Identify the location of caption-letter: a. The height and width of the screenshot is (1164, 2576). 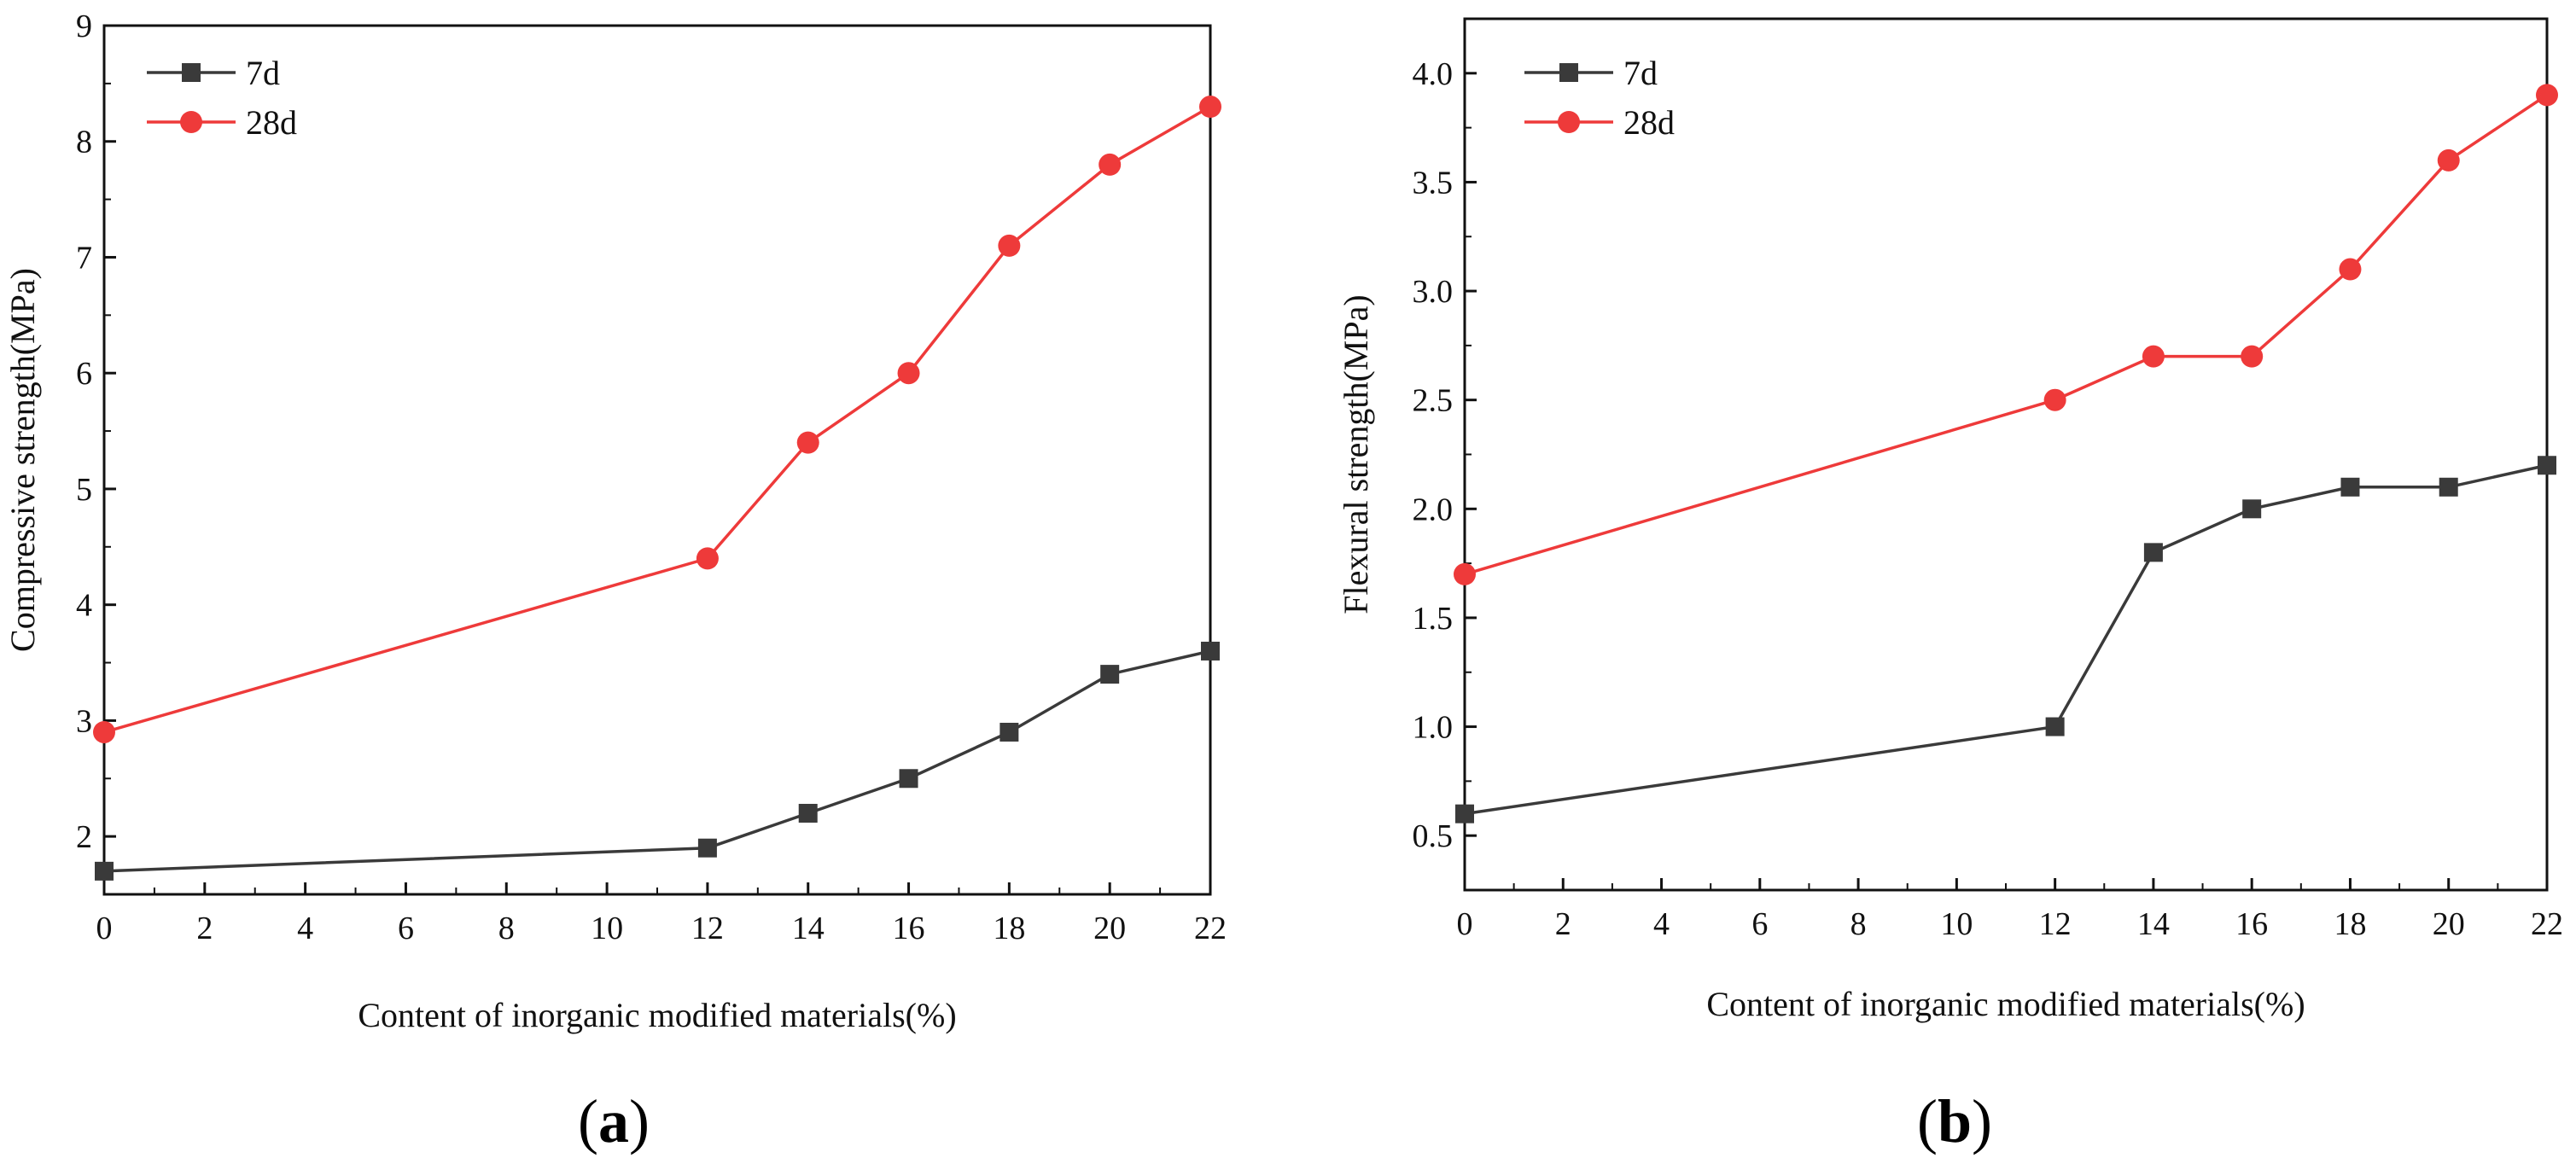
(613, 1121).